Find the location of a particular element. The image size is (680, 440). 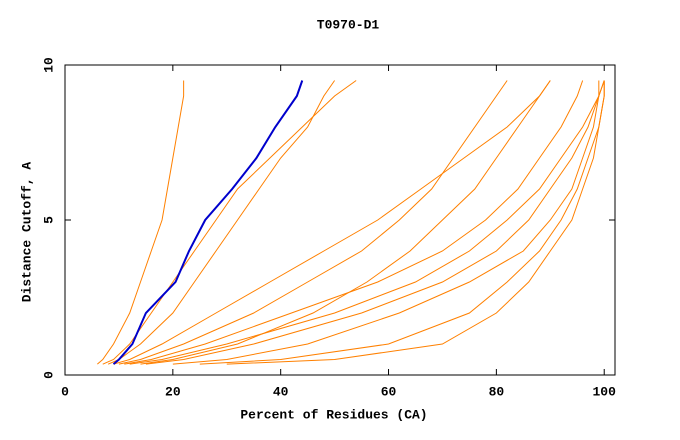

series-line is located at coordinates (141, 222).